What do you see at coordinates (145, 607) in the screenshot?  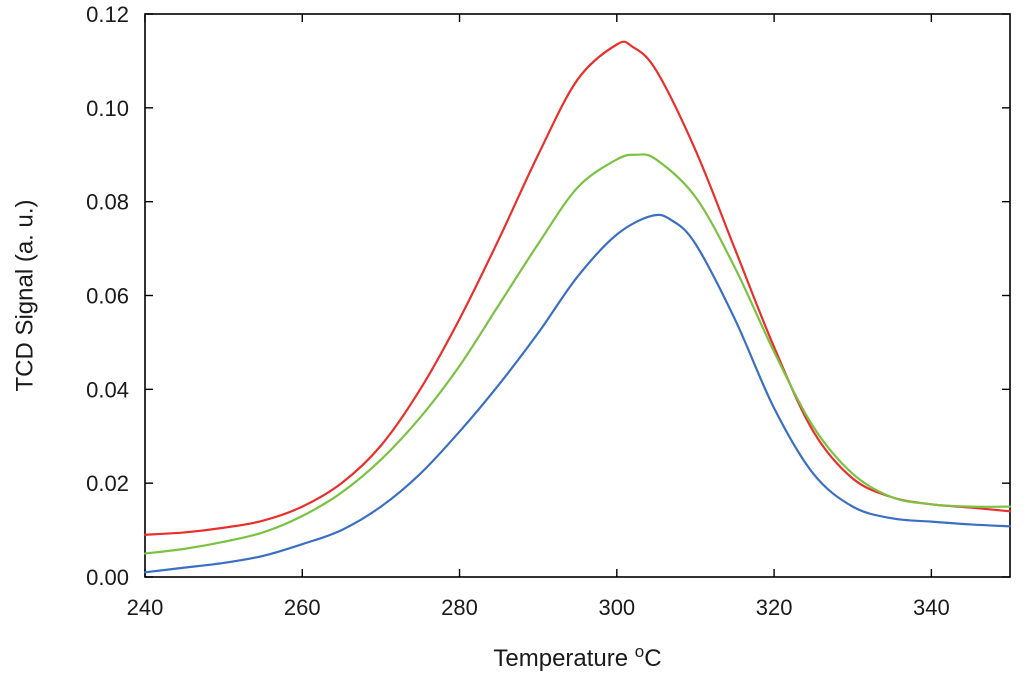 I see `x-tick-label: 240` at bounding box center [145, 607].